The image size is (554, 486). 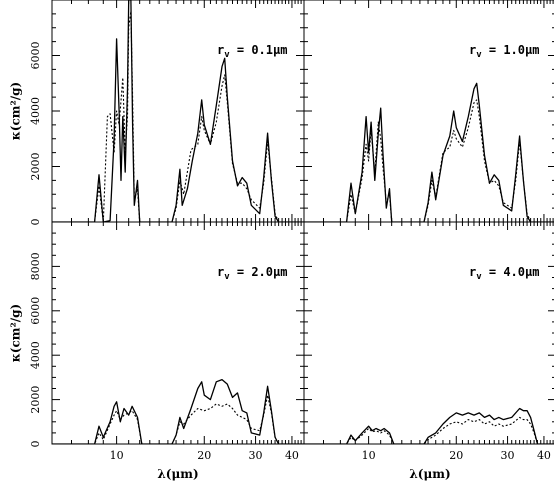 I want to click on radius-annotation: rv = 0.1μm, so click(x=252, y=51).